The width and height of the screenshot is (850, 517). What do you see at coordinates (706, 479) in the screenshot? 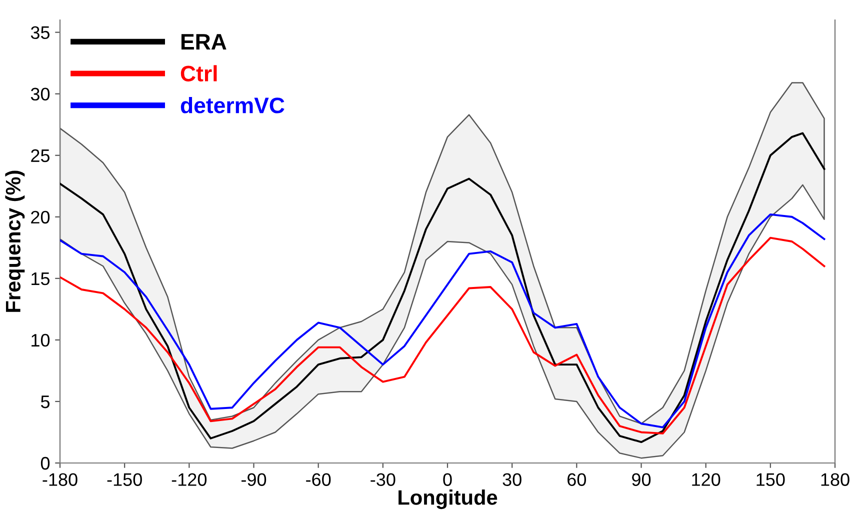
I see `x-tick-label: 120` at bounding box center [706, 479].